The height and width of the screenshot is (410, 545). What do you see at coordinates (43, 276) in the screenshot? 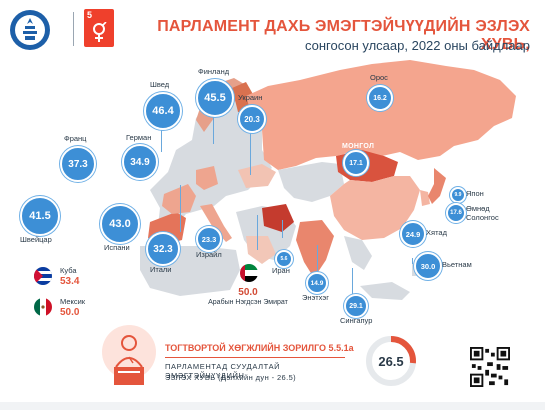
I see `cuba-flag-icon` at bounding box center [43, 276].